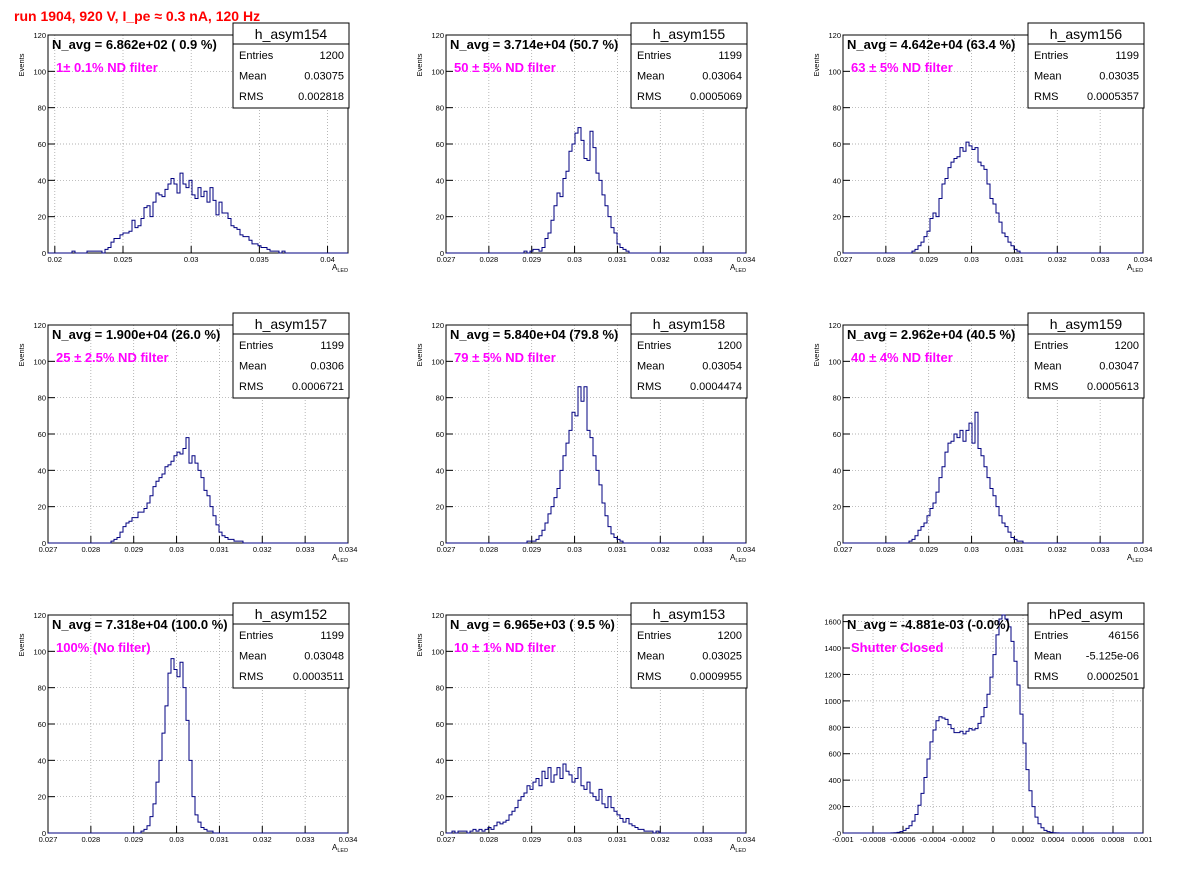 The image size is (1196, 872). I want to click on y-tick-label: 200, so click(834, 807).